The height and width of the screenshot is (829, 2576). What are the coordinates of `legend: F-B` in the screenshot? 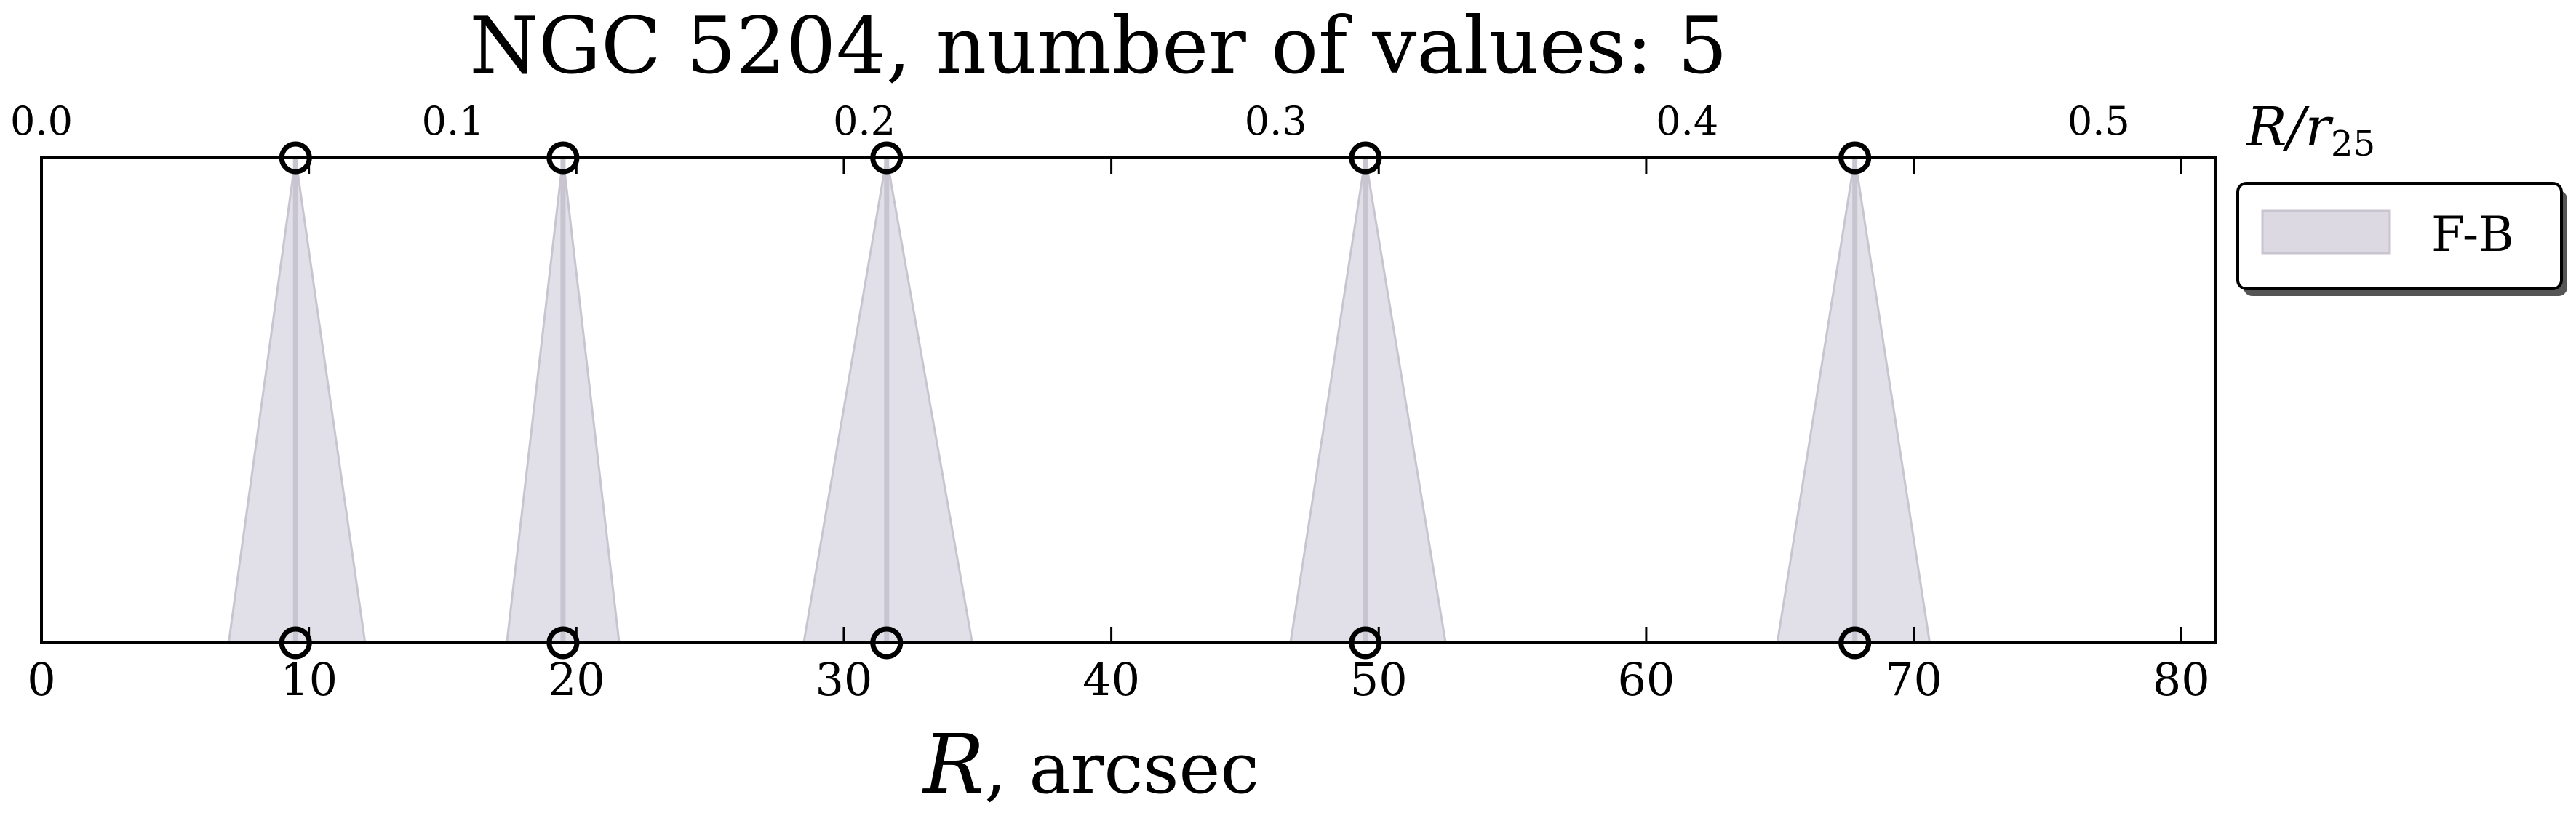 It's located at (2401, 239).